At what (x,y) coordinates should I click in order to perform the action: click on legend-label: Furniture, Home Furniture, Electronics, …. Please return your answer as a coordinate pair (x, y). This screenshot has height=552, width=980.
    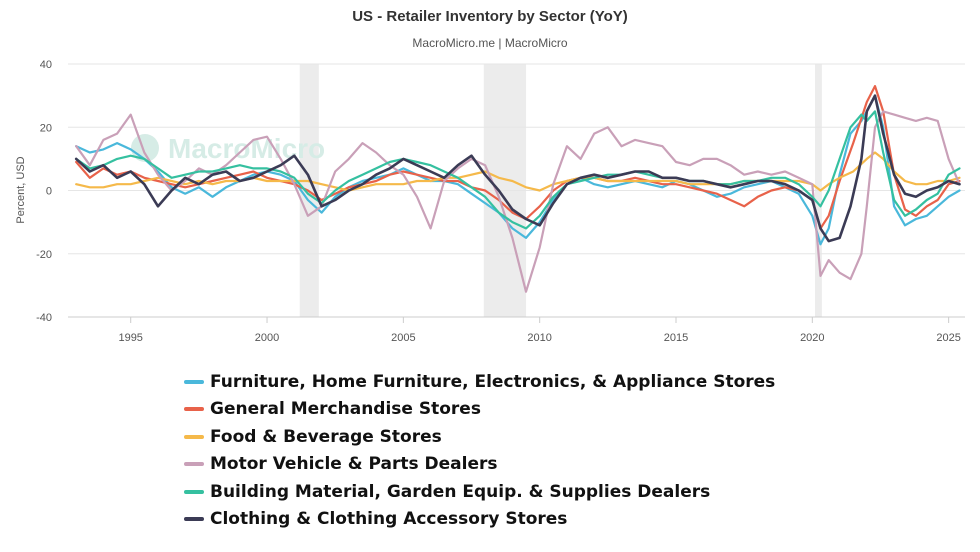
    Looking at the image, I should click on (493, 381).